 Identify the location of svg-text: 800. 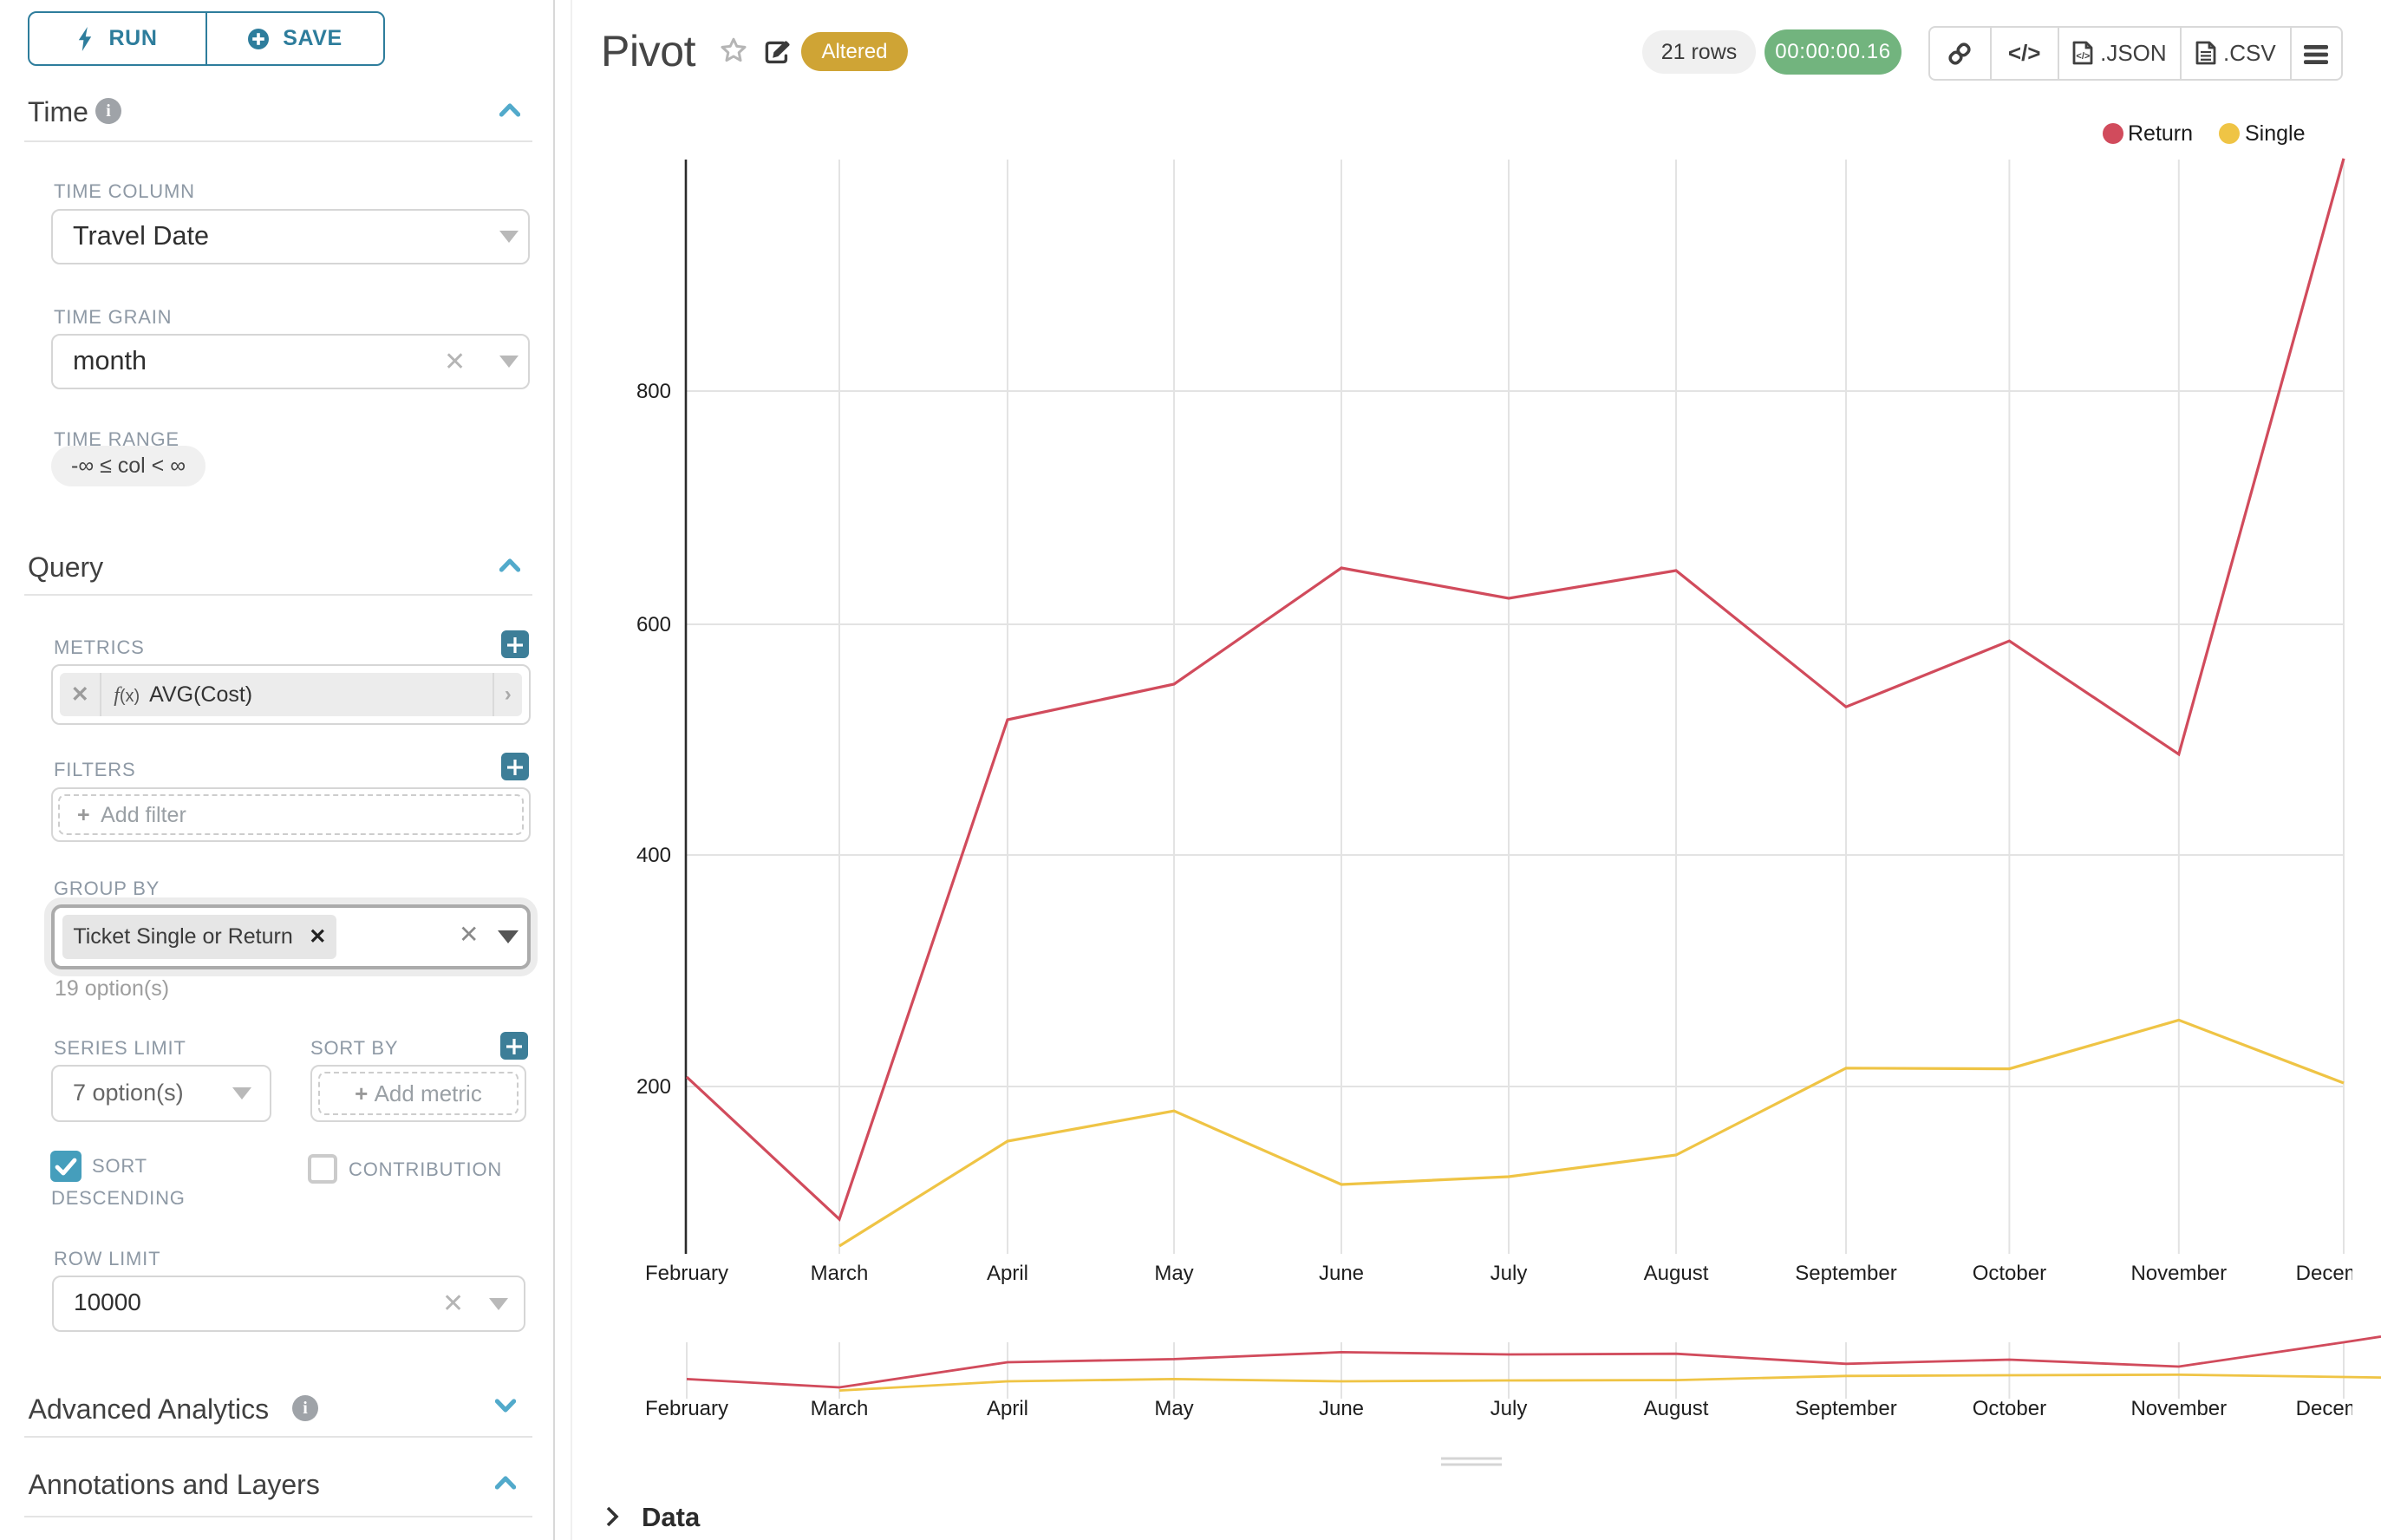
(653, 391).